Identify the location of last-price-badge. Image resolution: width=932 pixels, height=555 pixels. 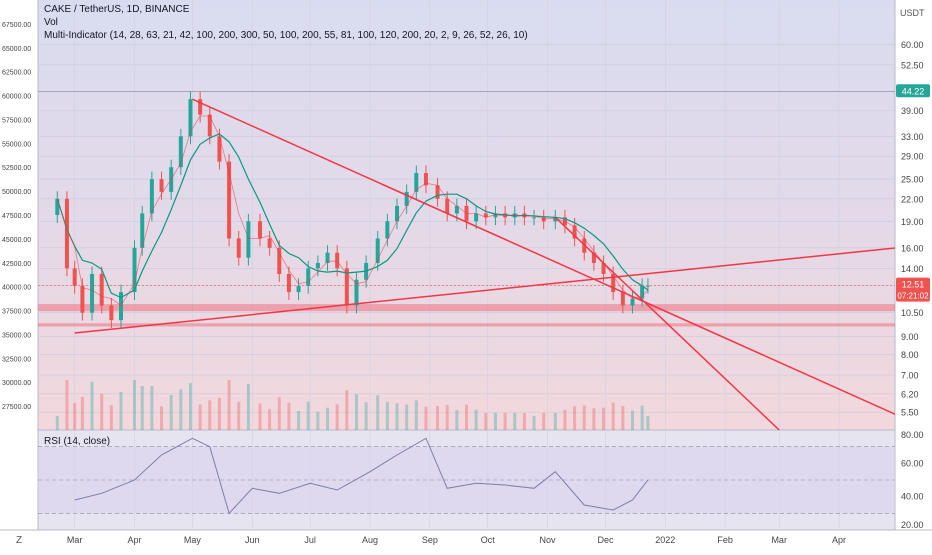
(913, 289).